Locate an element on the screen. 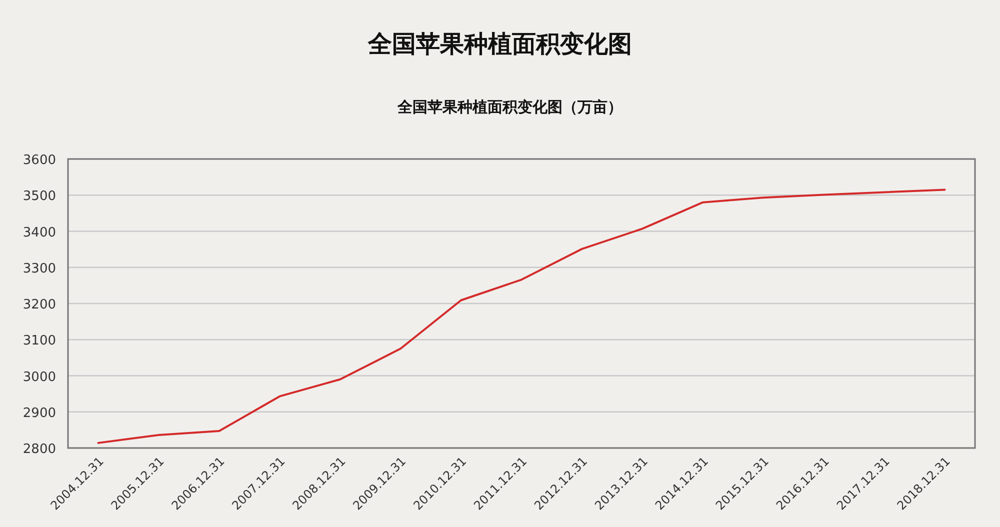 This screenshot has width=1000, height=527. y-tick-label: 3100 is located at coordinates (39, 341).